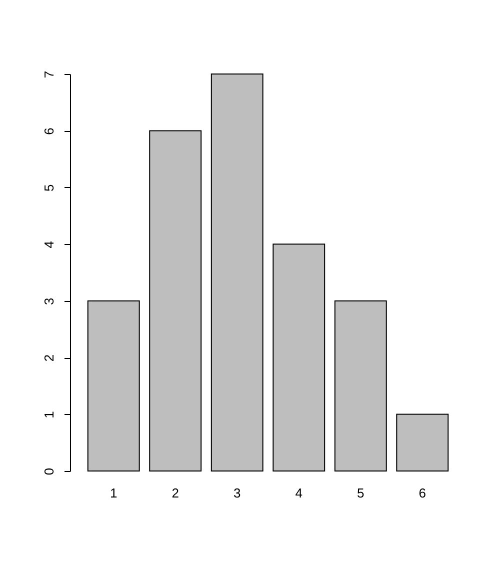 This screenshot has width=500, height=569. I want to click on y-tick-label: 4, so click(49, 244).